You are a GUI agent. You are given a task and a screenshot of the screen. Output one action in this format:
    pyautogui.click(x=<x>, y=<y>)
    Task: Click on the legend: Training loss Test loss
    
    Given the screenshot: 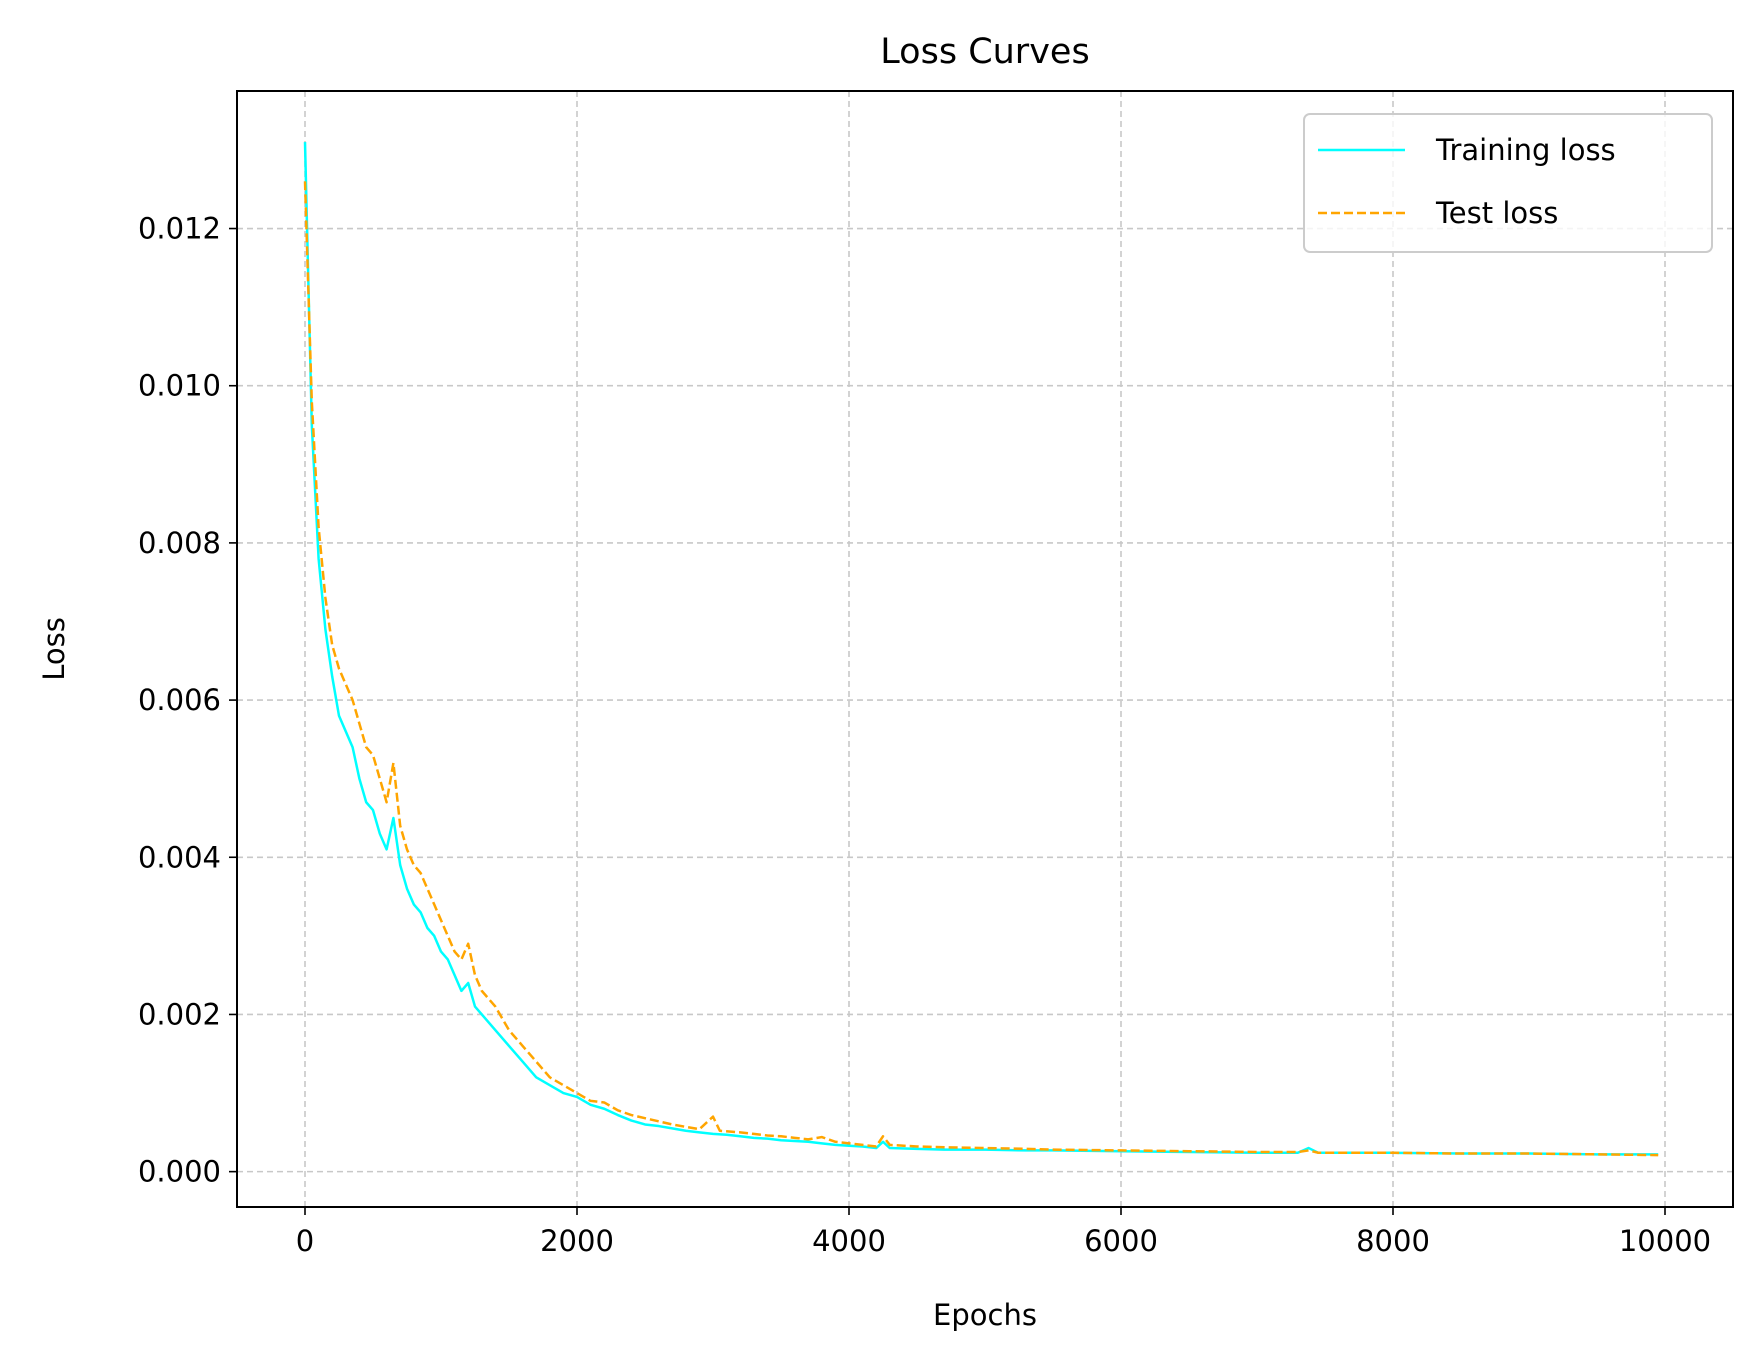 What is the action you would take?
    pyautogui.click(x=1508, y=183)
    